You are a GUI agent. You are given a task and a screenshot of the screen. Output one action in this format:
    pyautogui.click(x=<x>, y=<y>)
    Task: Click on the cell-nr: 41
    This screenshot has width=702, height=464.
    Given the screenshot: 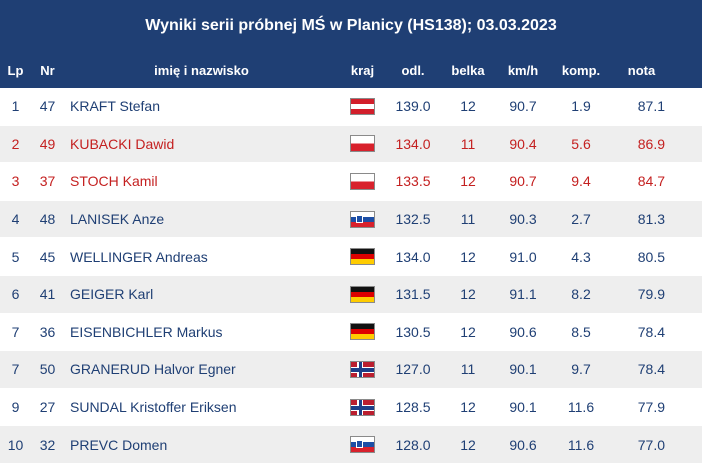 What is the action you would take?
    pyautogui.click(x=47, y=294)
    